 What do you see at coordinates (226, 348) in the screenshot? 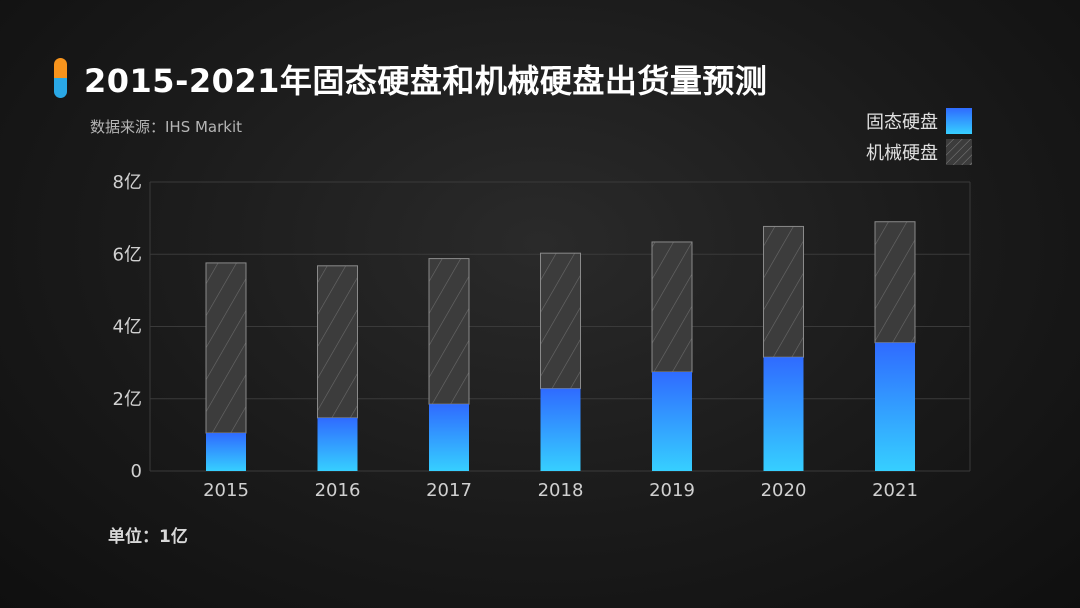
I see `bar-hdd-2015` at bounding box center [226, 348].